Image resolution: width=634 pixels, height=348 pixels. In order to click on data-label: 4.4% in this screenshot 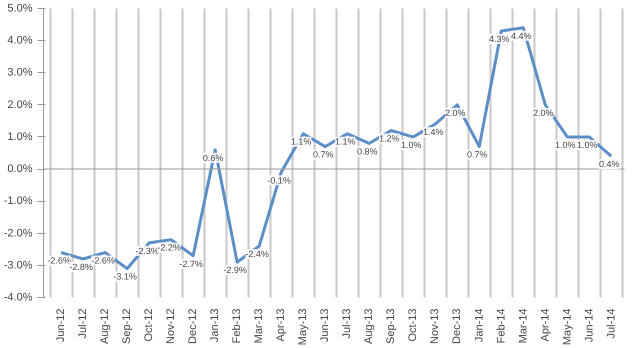, I will do `click(521, 35)`.